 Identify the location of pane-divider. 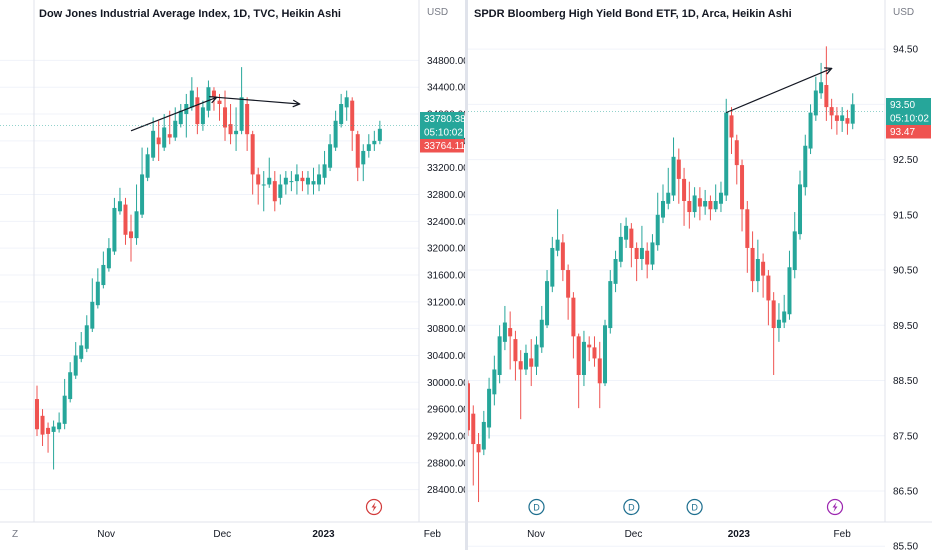
(466, 275).